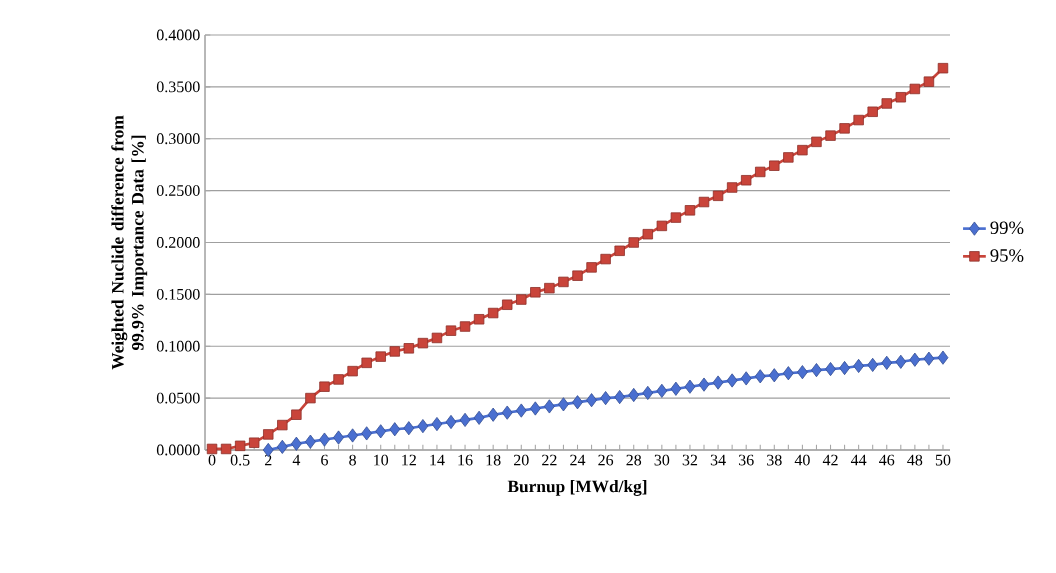 This screenshot has width=1056, height=573. What do you see at coordinates (178, 346) in the screenshot?
I see `y-tick-label: 0.1000` at bounding box center [178, 346].